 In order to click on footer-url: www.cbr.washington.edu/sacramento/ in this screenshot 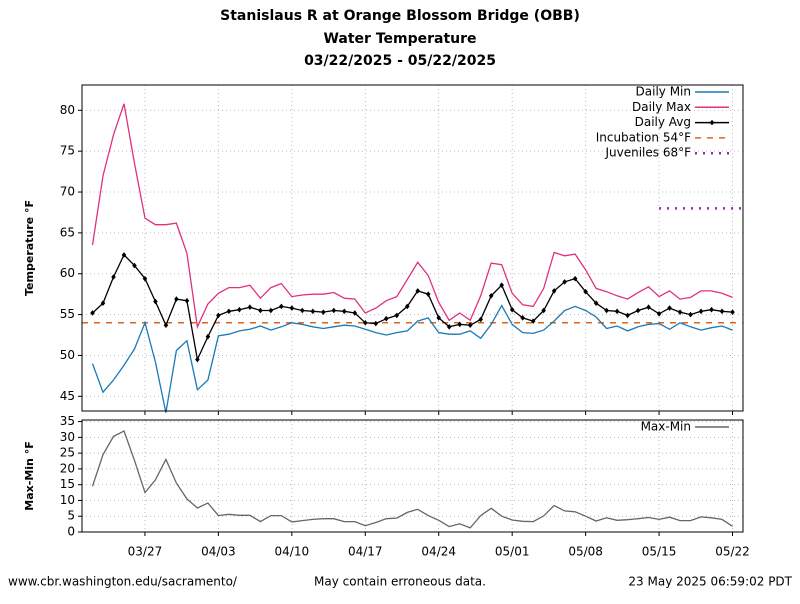, I will do `click(123, 582)`.